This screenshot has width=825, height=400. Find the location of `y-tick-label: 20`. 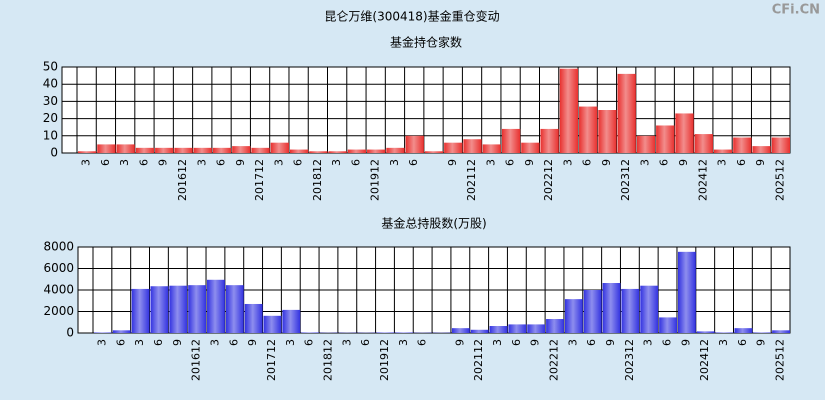

y-tick-label: 20 is located at coordinates (50, 118).